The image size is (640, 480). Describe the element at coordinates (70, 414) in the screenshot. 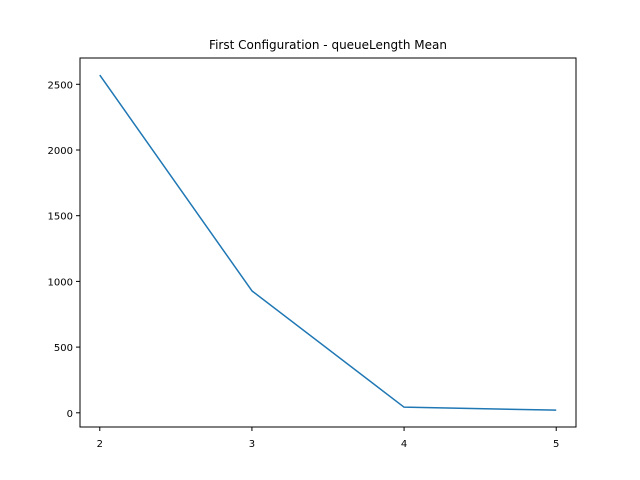

I see `y-tick-label: 0` at that location.